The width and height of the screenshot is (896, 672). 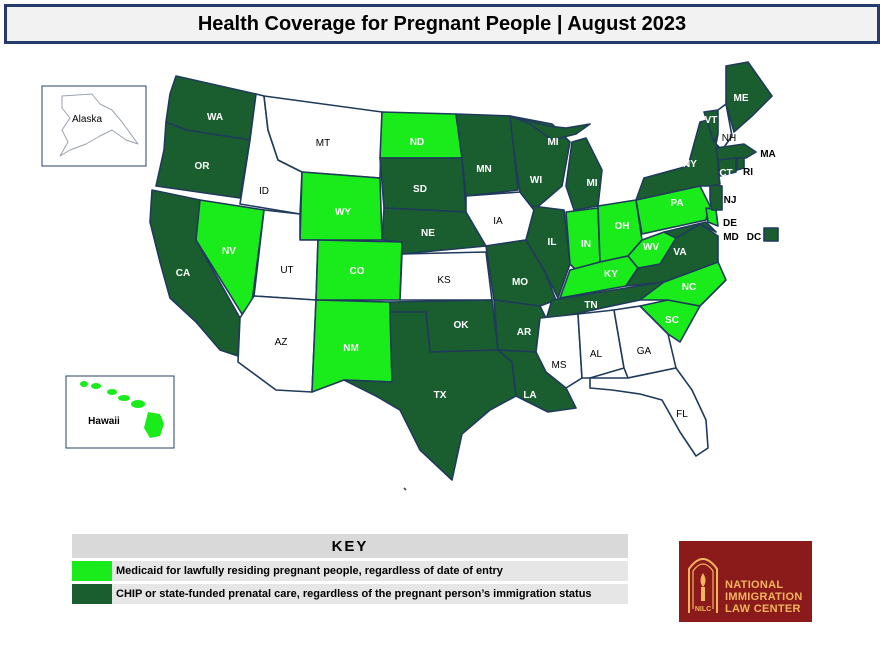 I want to click on label-MT: MT, so click(x=323, y=143).